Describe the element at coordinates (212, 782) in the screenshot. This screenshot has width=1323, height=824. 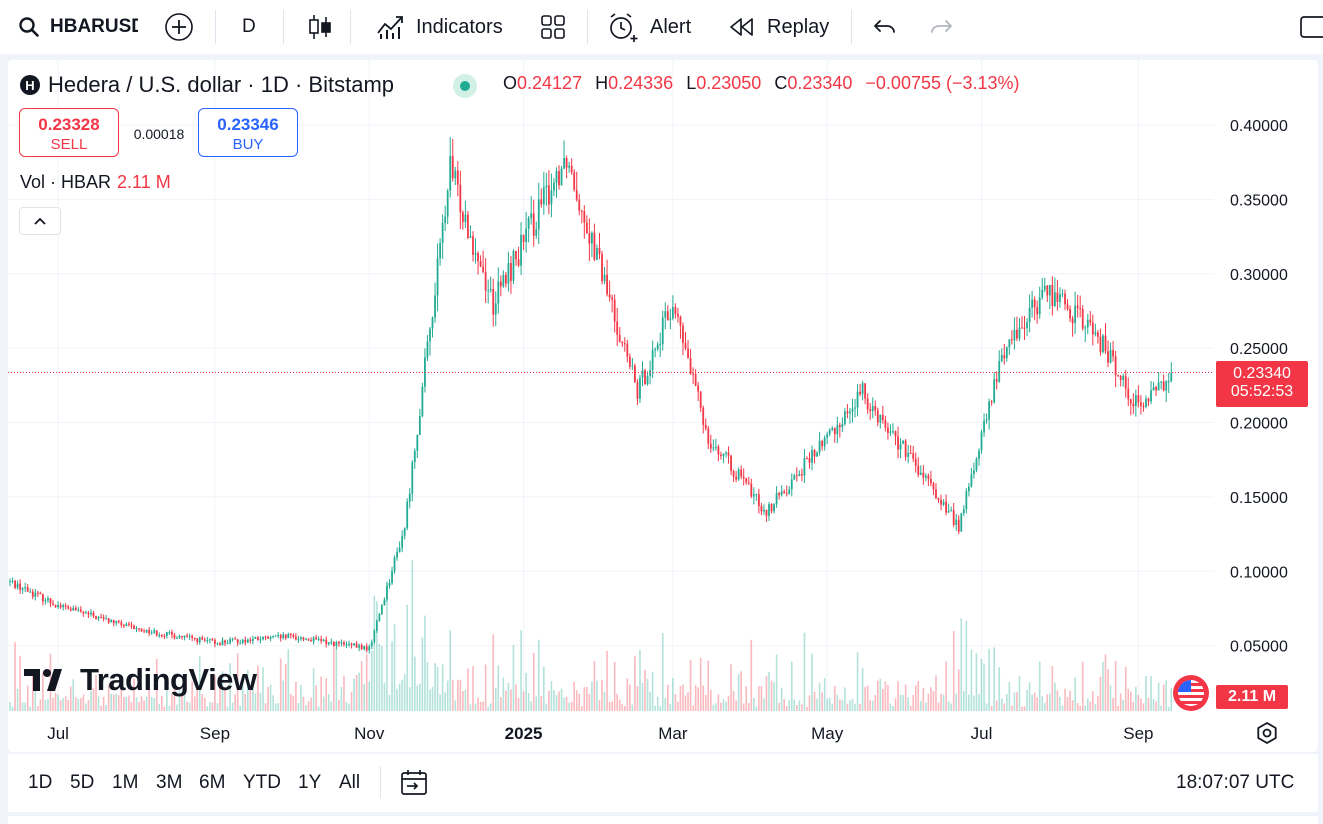
I see `timeframe-button-6m: 6M` at that location.